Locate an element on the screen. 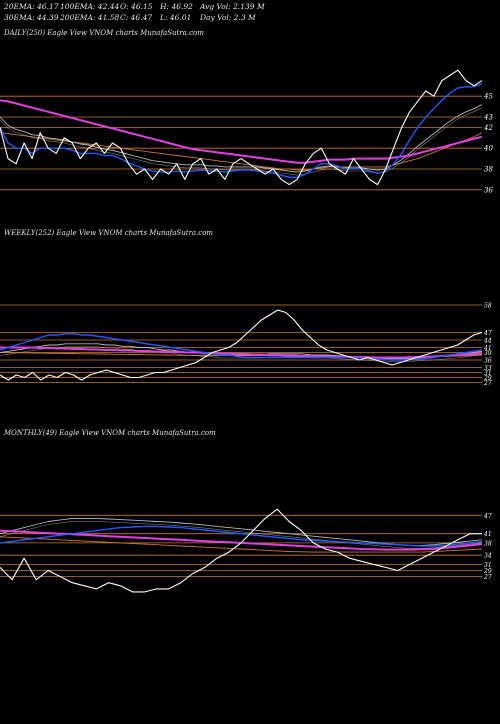 The width and height of the screenshot is (500, 724). weekly-tick-label: 58 is located at coordinates (488, 306).